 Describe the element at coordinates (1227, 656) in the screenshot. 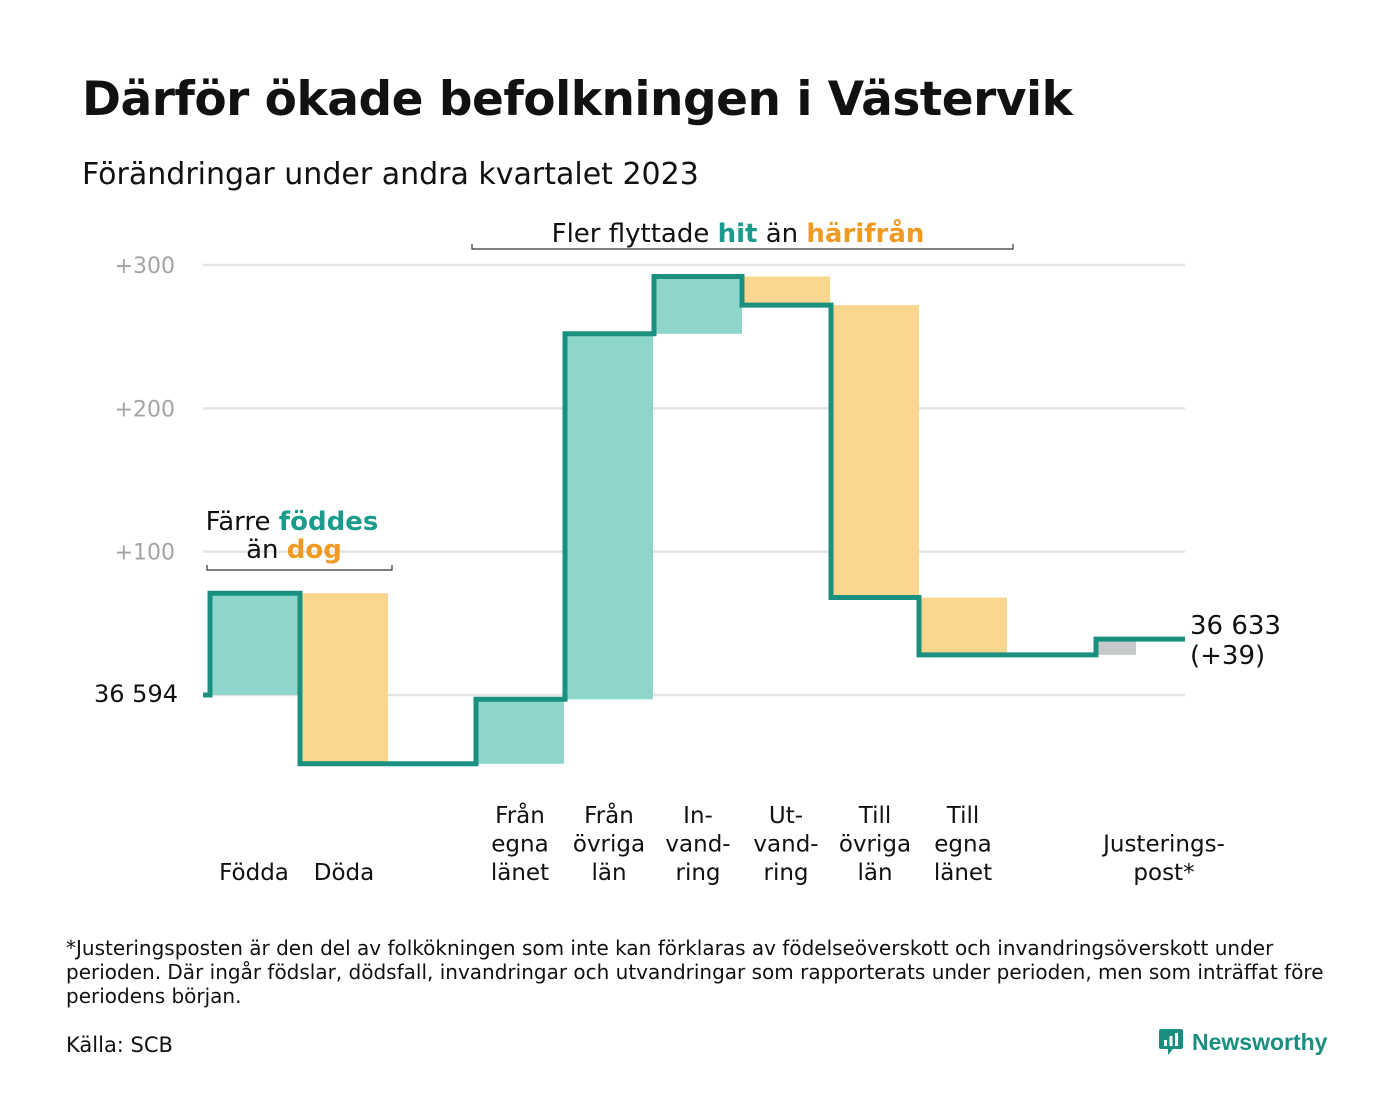

I see `end-change-label: (+39)` at that location.